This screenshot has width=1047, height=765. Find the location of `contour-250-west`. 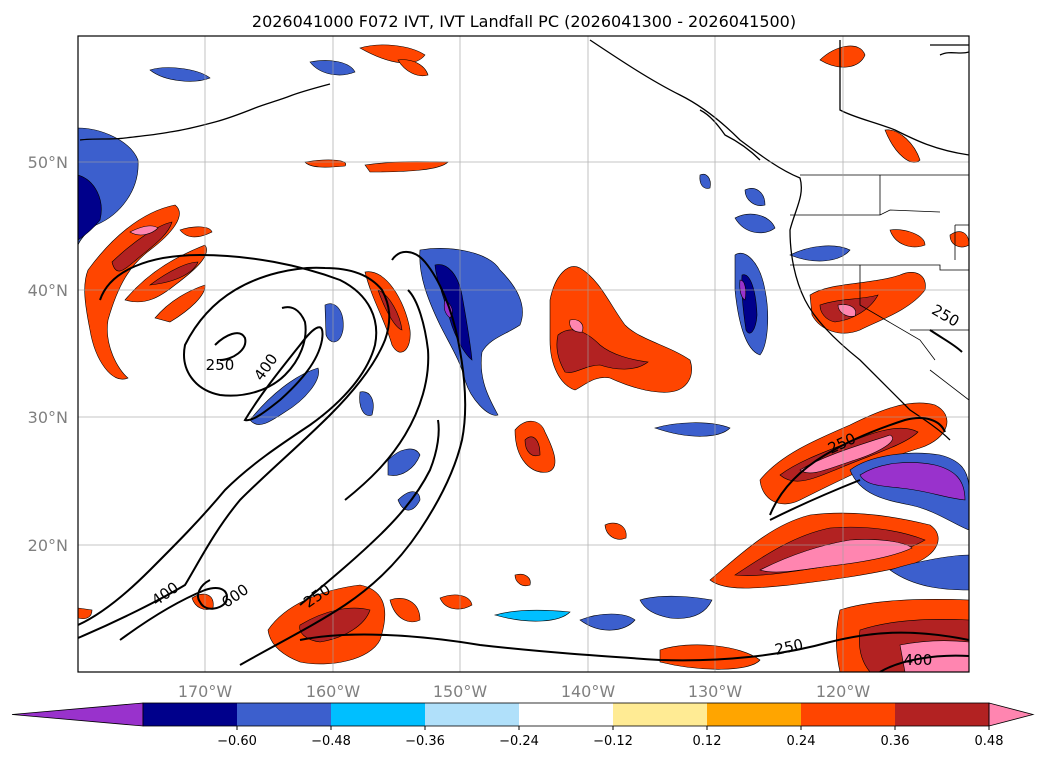

contour-250-west is located at coordinates (234, 452).